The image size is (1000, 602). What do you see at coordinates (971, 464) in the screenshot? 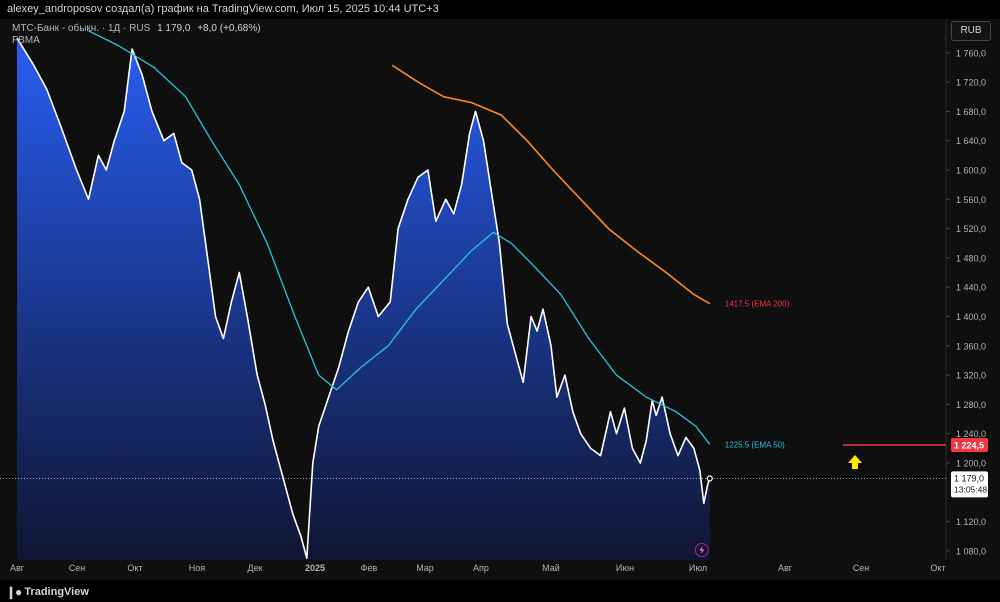
I see `y-tick-label: 1 200,0` at bounding box center [971, 464].